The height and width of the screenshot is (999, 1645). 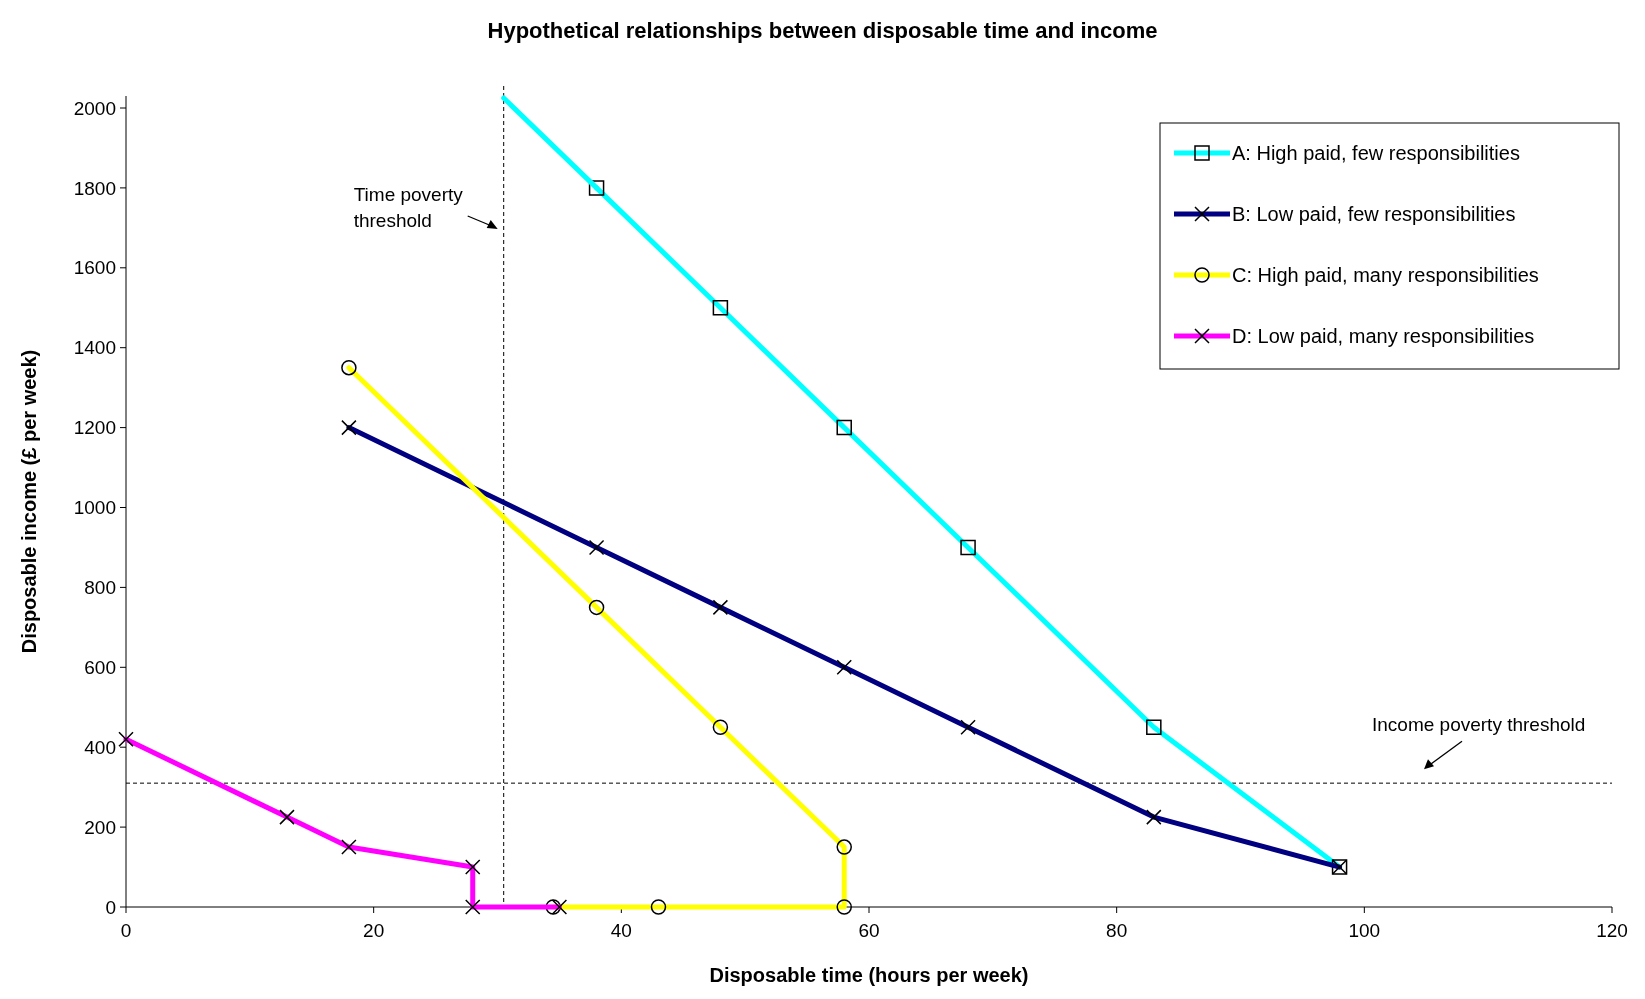 I want to click on y-axis-title: Disposable income (£ per week), so click(x=29, y=501).